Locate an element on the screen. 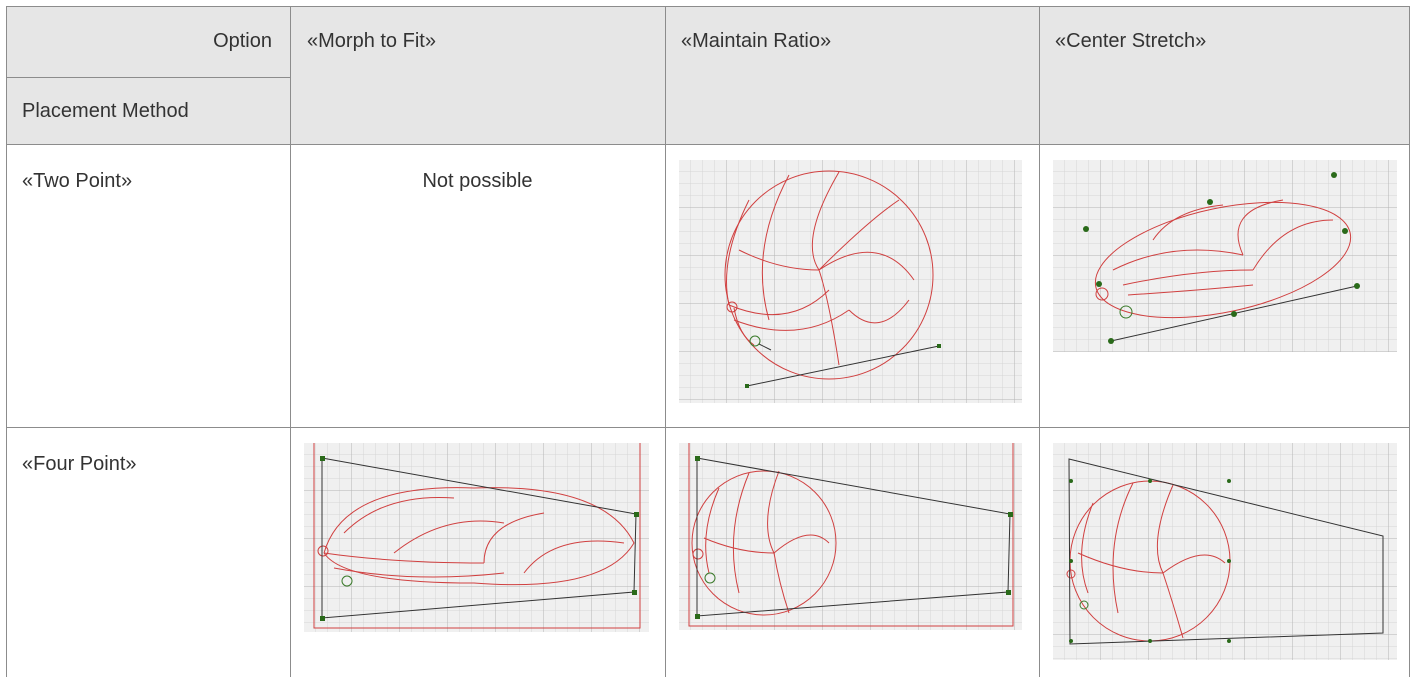 This screenshot has width=1416, height=677. row-label: «Two Point» is located at coordinates (77, 181).